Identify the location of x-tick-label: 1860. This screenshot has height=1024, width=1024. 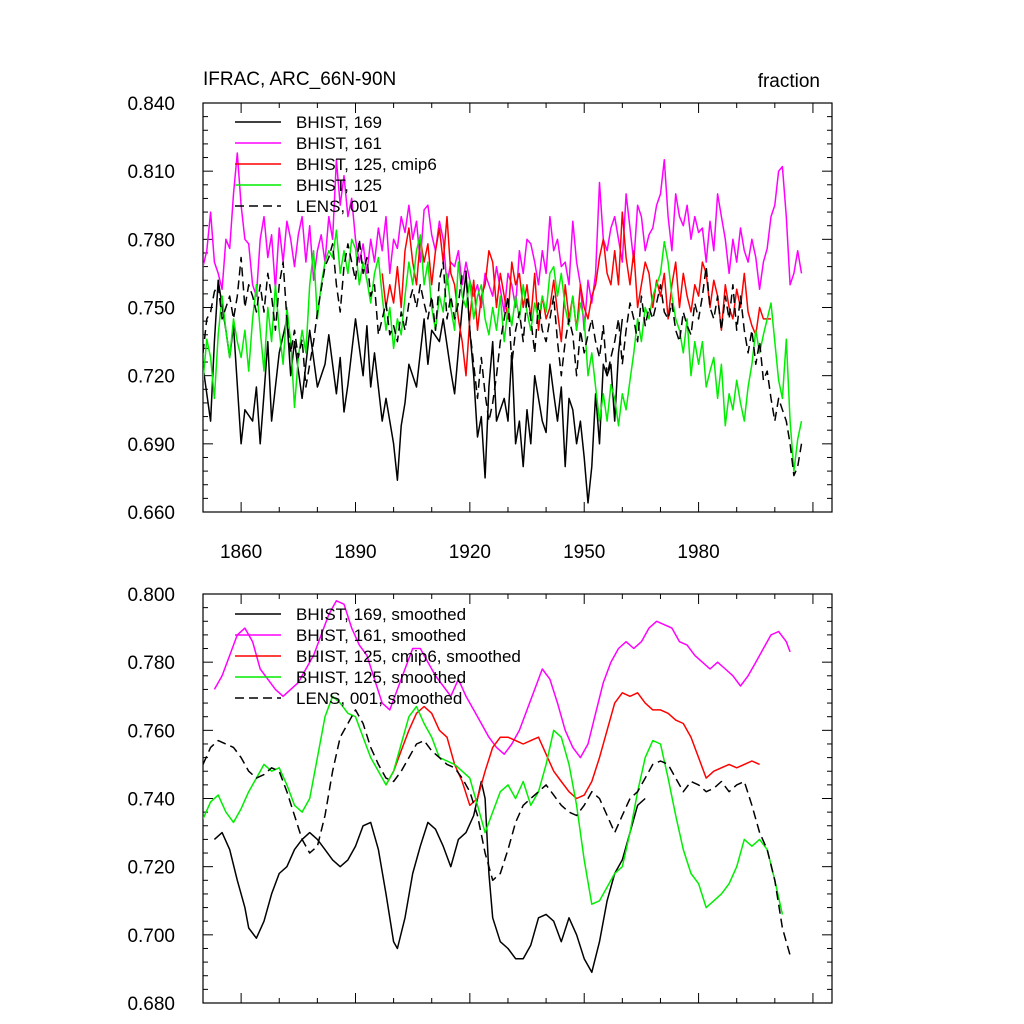
(241, 552).